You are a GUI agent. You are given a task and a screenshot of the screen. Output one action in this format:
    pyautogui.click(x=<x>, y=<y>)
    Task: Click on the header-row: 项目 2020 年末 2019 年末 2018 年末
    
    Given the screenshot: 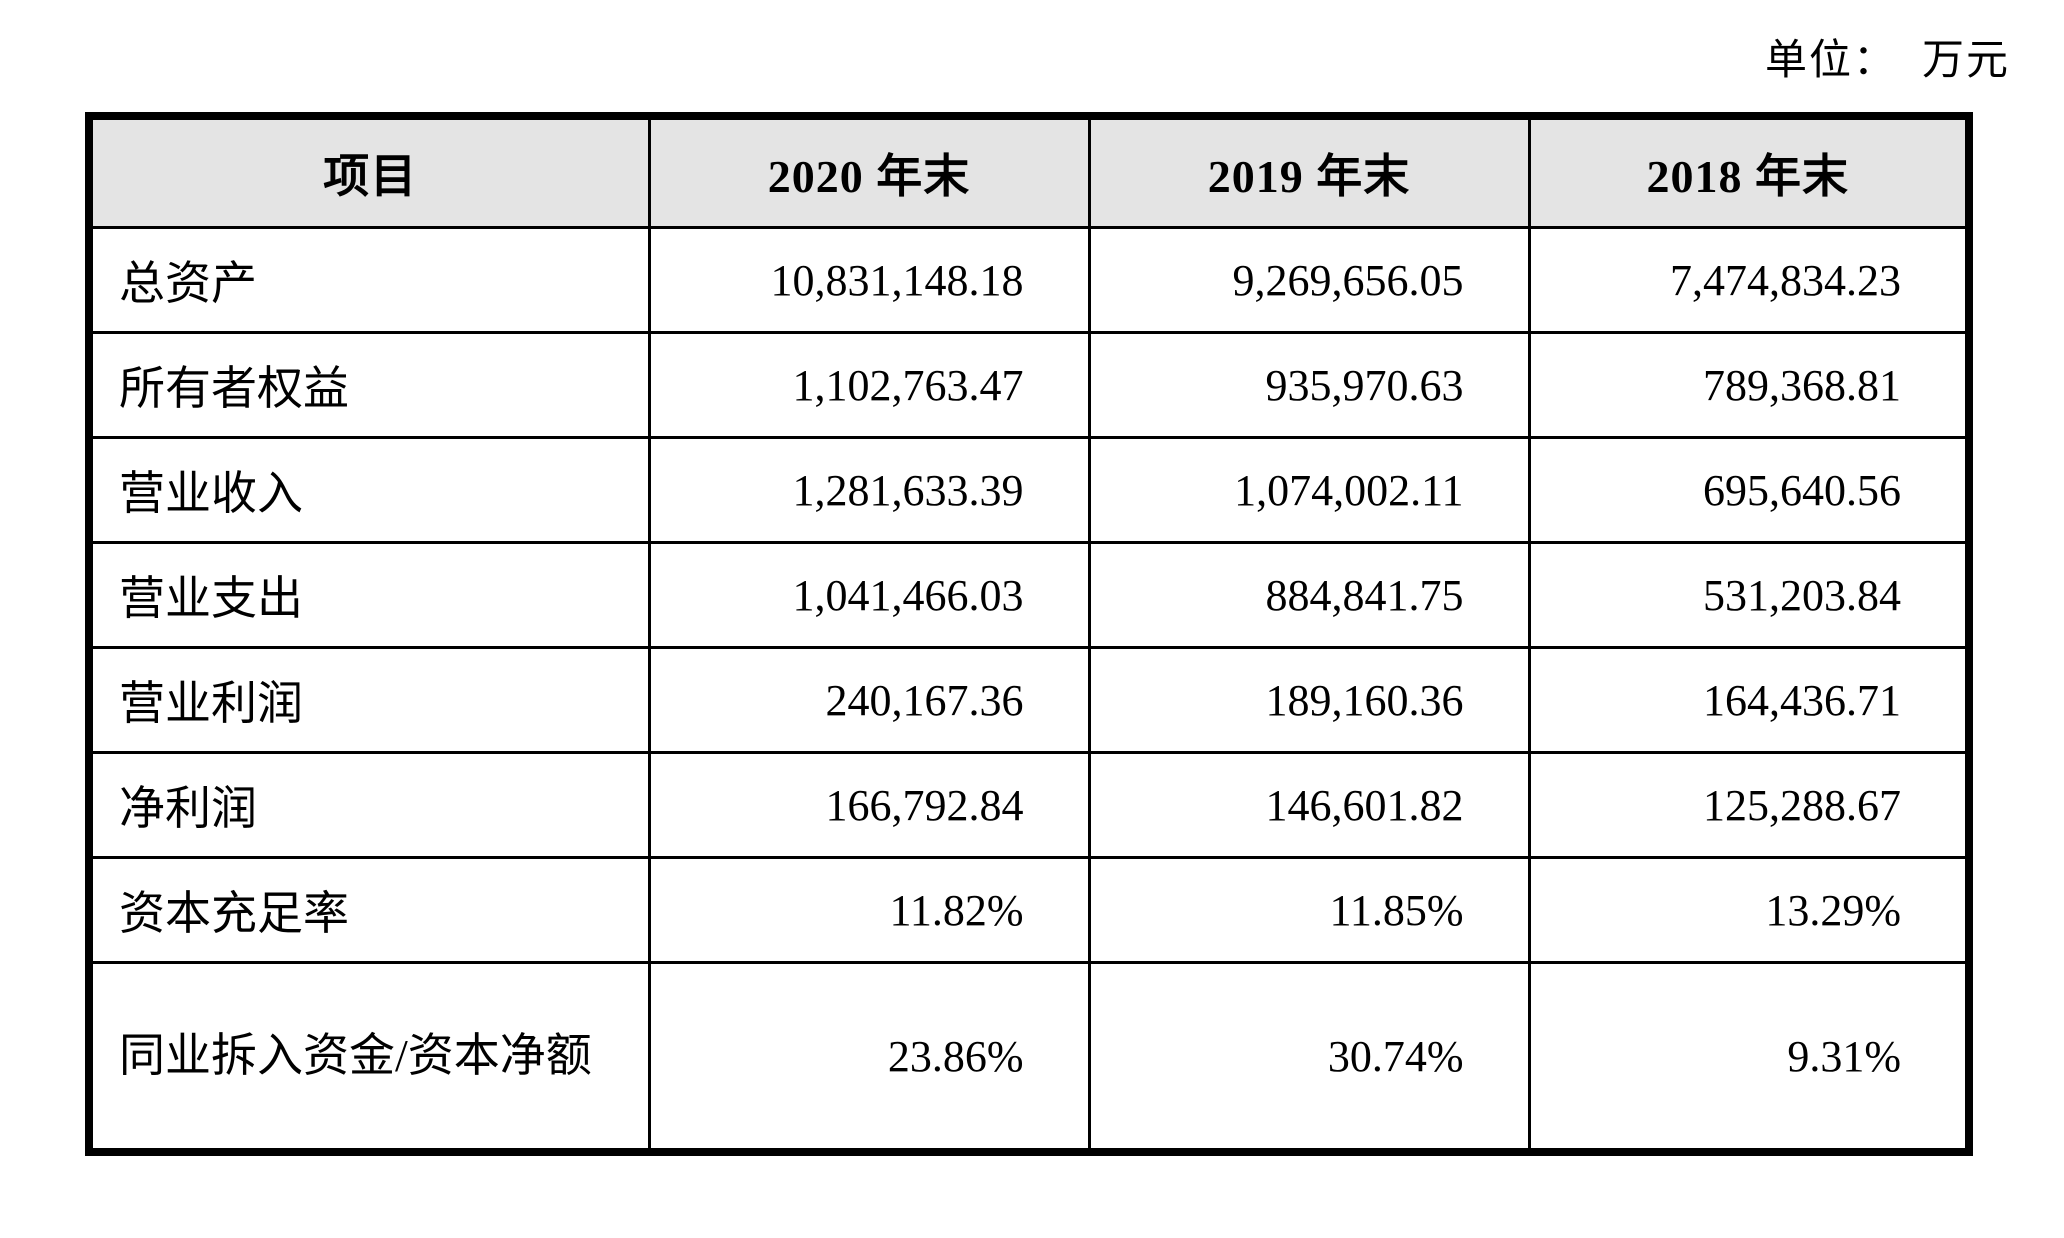 What is the action you would take?
    pyautogui.click(x=1029, y=171)
    